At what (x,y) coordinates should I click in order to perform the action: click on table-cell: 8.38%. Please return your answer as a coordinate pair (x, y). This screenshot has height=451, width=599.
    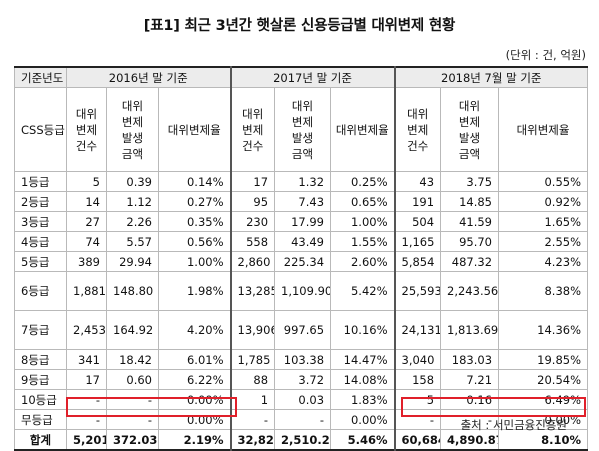
    Looking at the image, I should click on (543, 291).